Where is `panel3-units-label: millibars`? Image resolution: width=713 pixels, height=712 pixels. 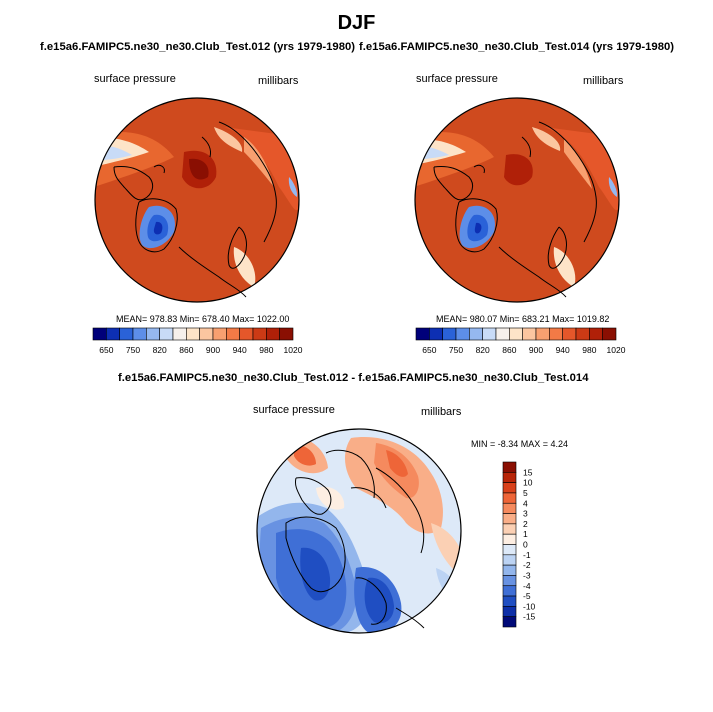
panel3-units-label: millibars is located at coordinates (441, 412).